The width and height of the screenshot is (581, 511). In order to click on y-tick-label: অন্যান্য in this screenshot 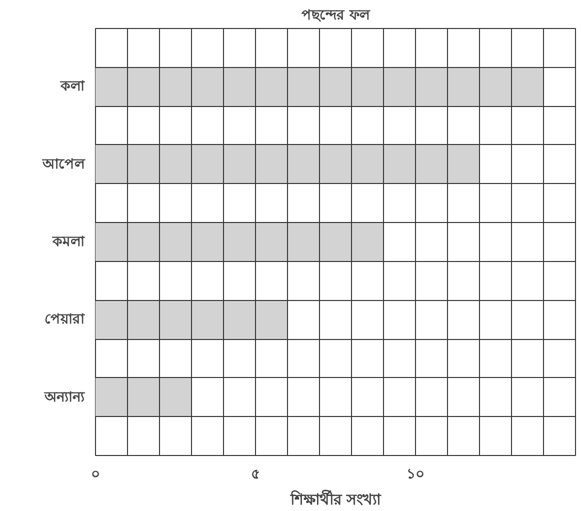, I will do `click(65, 397)`.